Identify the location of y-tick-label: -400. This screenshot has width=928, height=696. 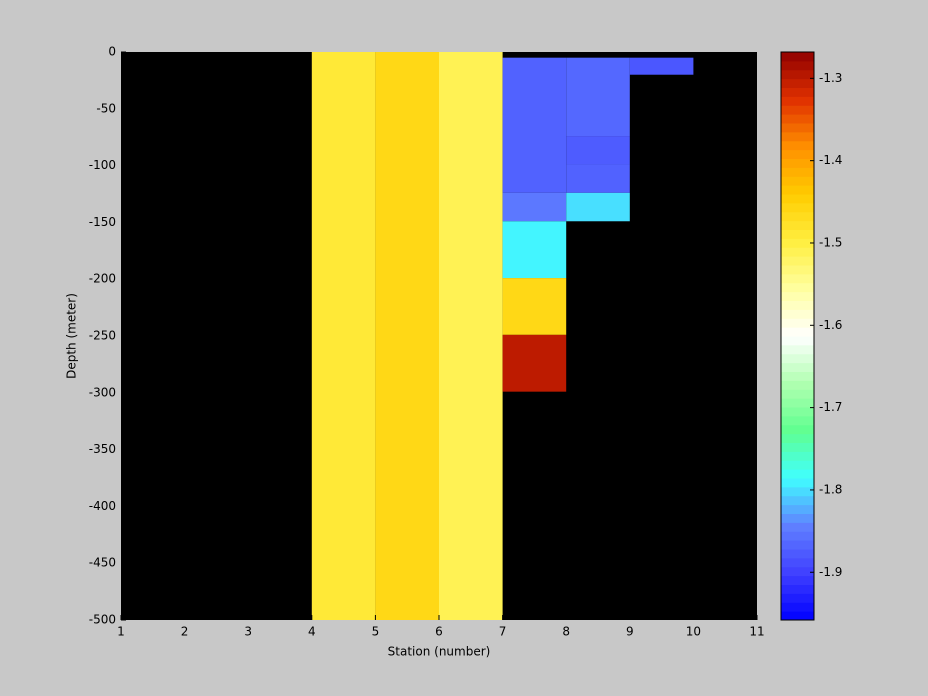
(102, 506).